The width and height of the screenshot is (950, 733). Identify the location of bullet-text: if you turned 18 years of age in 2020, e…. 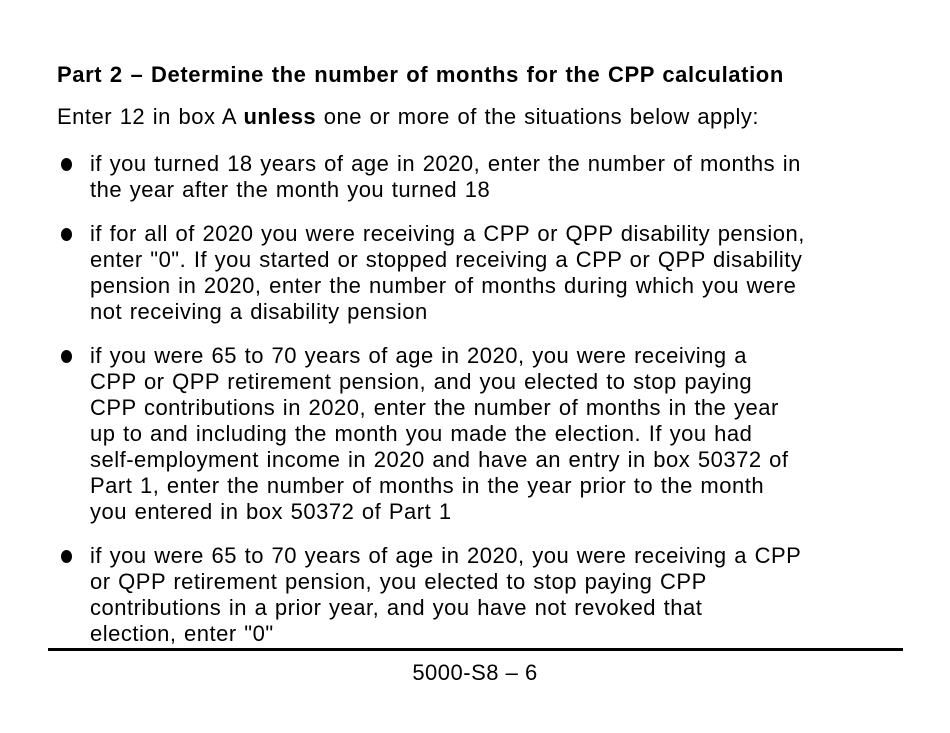
(445, 176).